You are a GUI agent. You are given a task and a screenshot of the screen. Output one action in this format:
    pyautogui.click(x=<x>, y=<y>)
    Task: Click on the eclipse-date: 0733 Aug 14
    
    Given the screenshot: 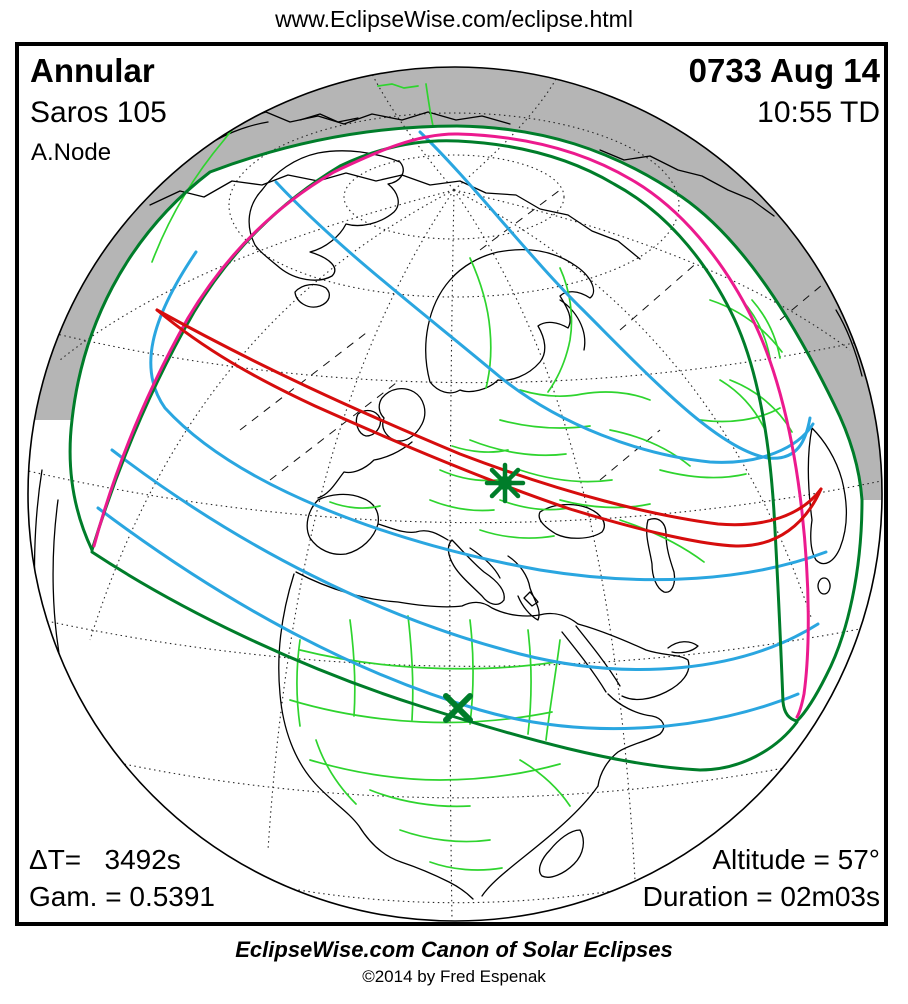 What is the action you would take?
    pyautogui.click(x=784, y=70)
    